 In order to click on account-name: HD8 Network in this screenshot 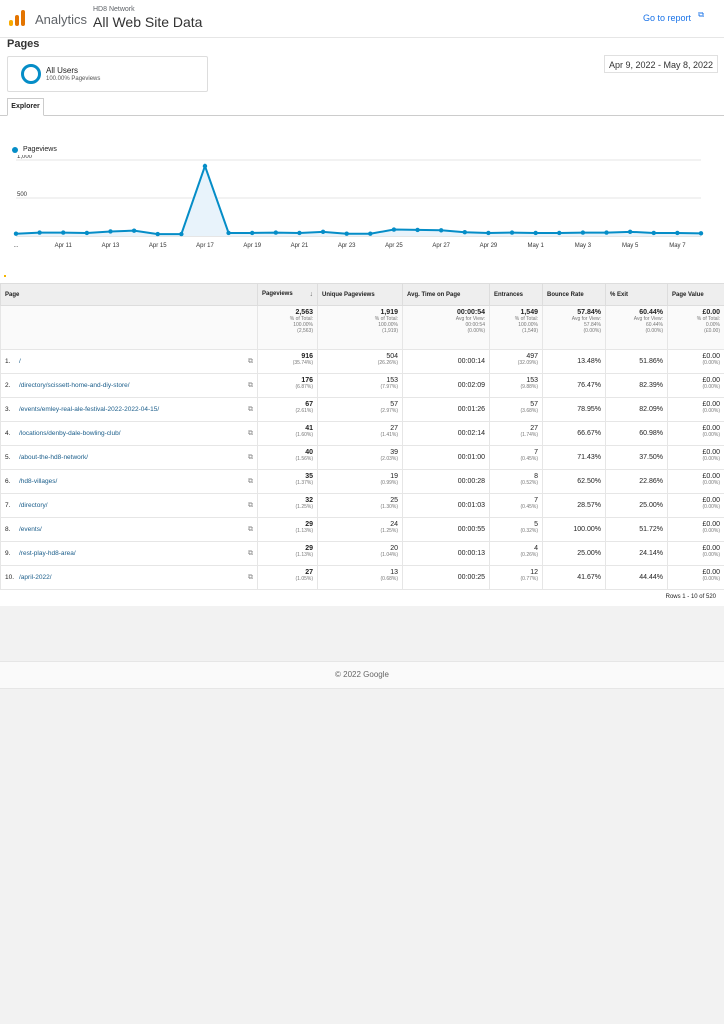, I will do `click(114, 9)`.